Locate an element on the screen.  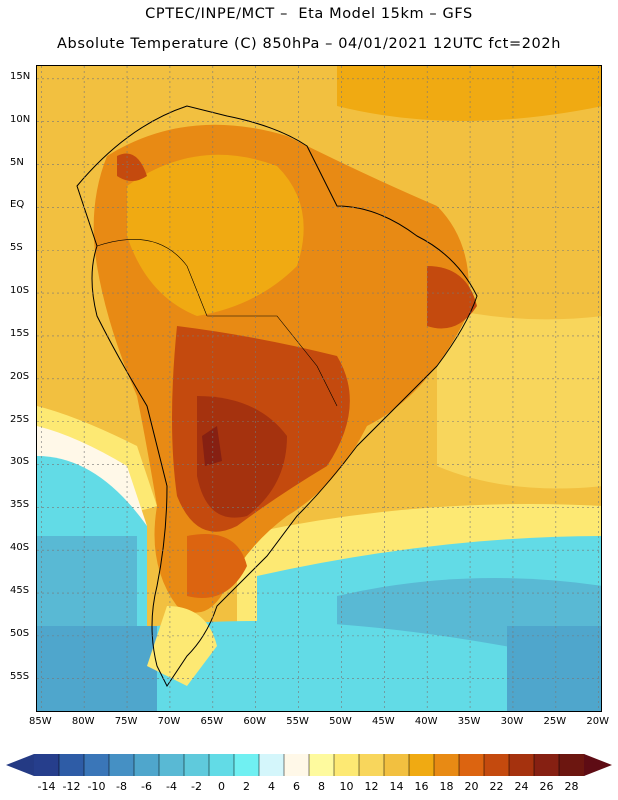
colorbar-tick-label: 14 is located at coordinates (396, 786).